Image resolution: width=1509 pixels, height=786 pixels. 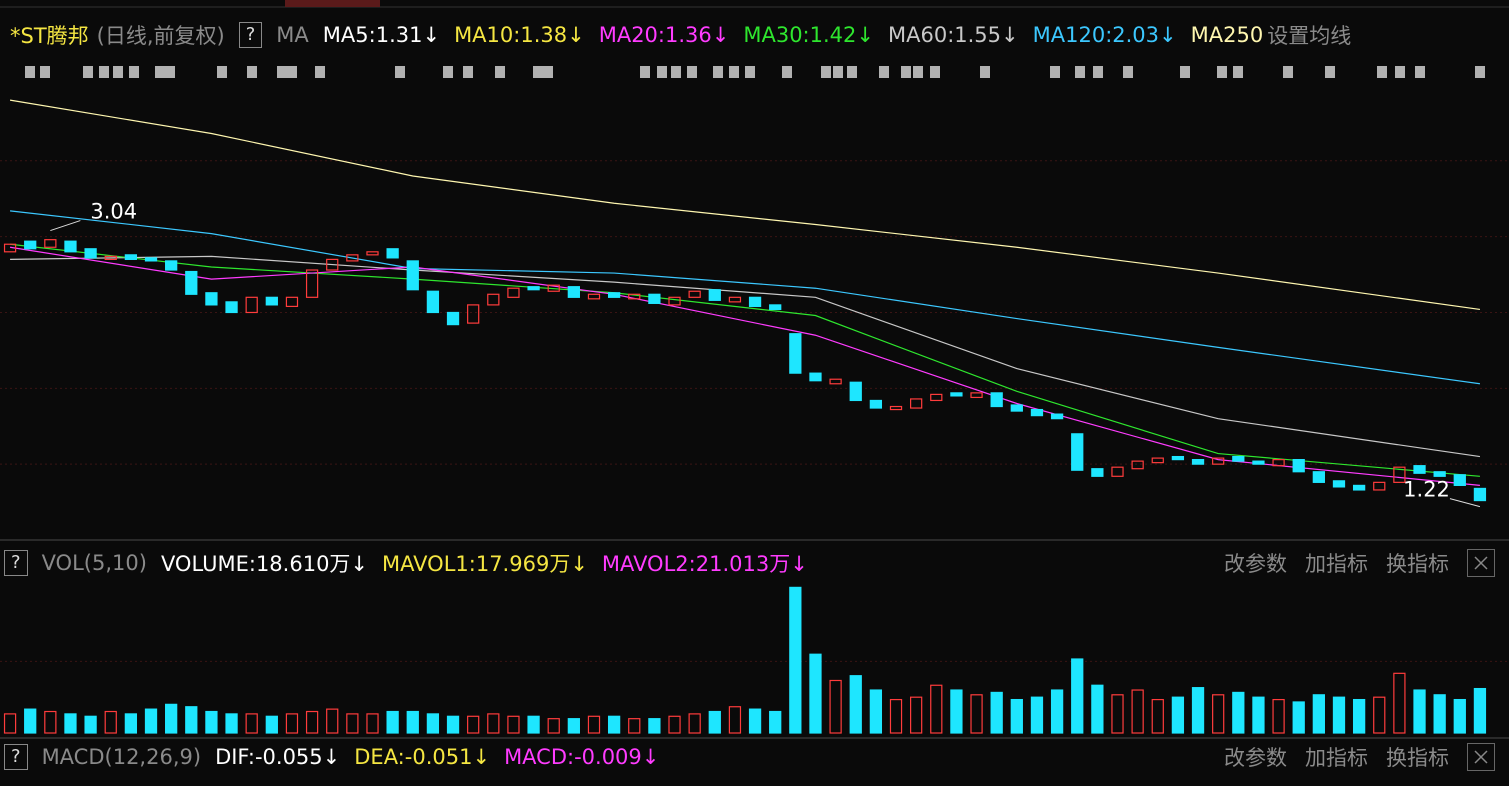 What do you see at coordinates (264, 564) in the screenshot?
I see `indicator: VOLUME:18.610万↓` at bounding box center [264, 564].